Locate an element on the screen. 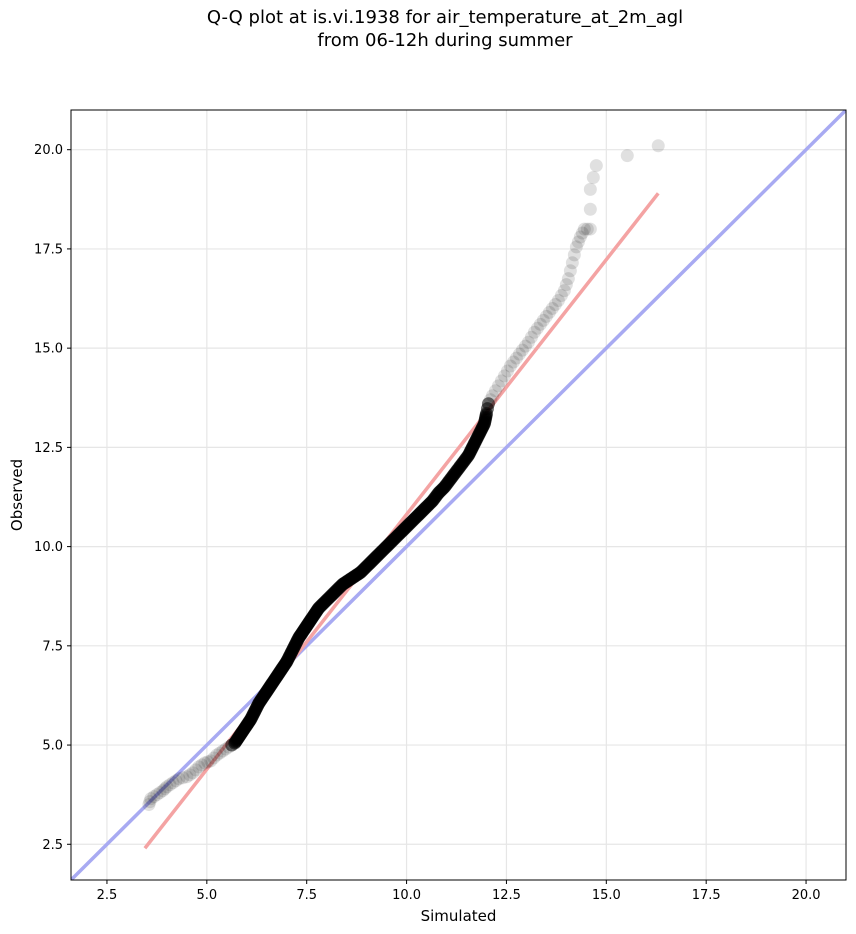  y-axis-ticks: 2.5 5.0 7.5 10.0 12.5 15.0 17.5 20.0 is located at coordinates (52, 498).